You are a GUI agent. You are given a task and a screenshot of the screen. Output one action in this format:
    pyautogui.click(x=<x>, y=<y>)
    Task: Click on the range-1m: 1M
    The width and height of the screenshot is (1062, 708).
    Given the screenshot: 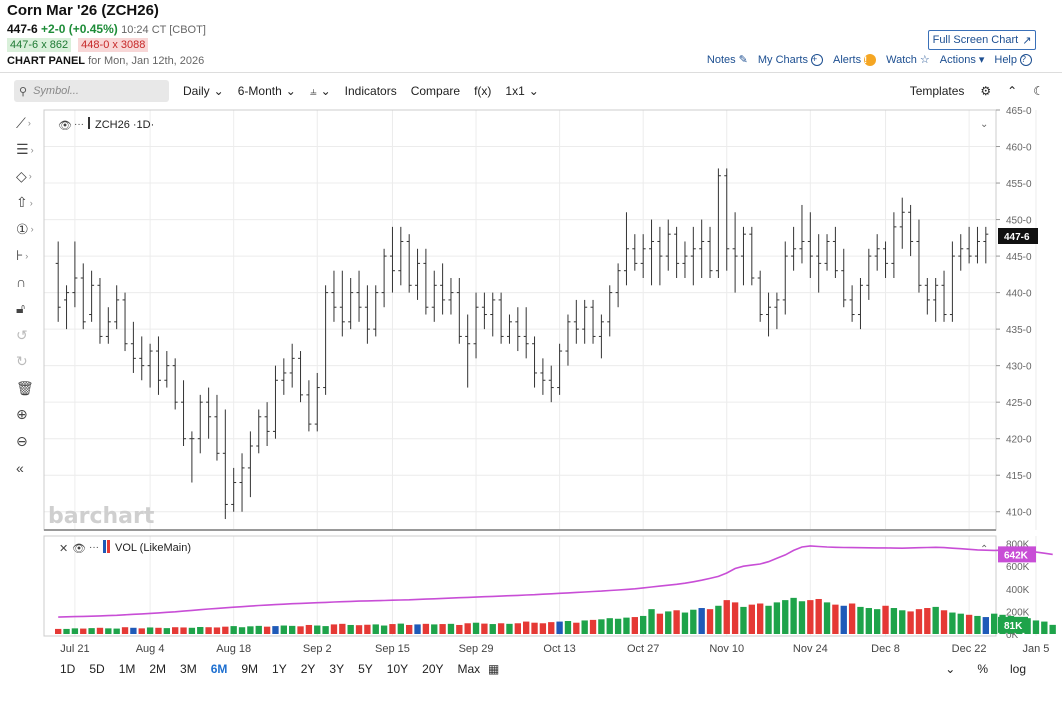 What is the action you would take?
    pyautogui.click(x=127, y=669)
    